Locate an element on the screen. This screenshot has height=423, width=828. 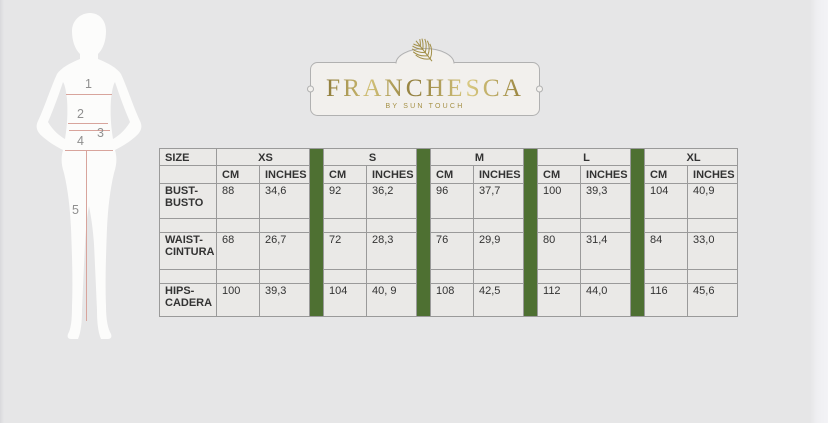
measure-value: 26,7 is located at coordinates (284, 251).